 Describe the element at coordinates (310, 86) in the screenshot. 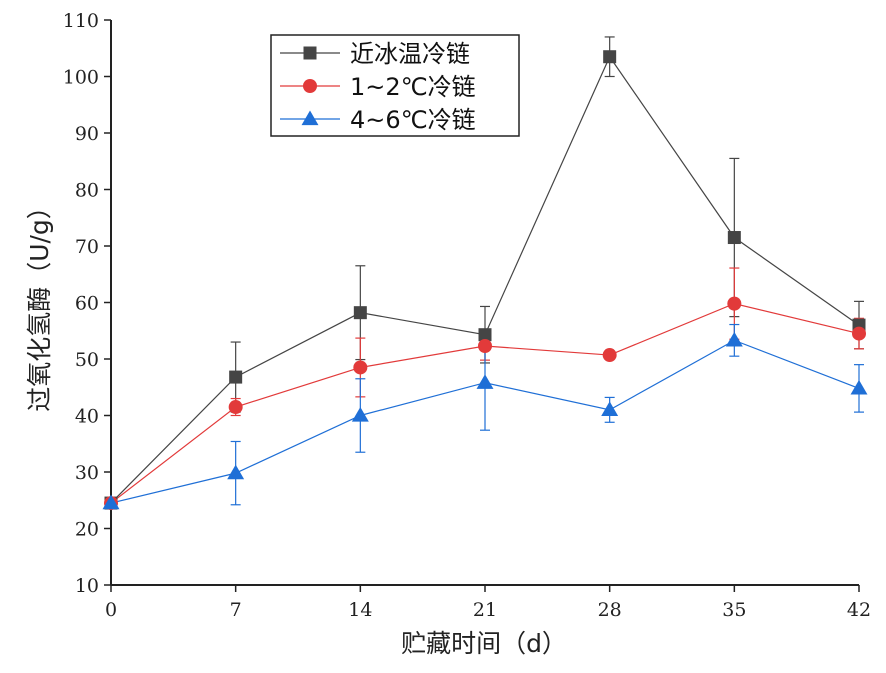

I see `legend-marker-circle-series` at that location.